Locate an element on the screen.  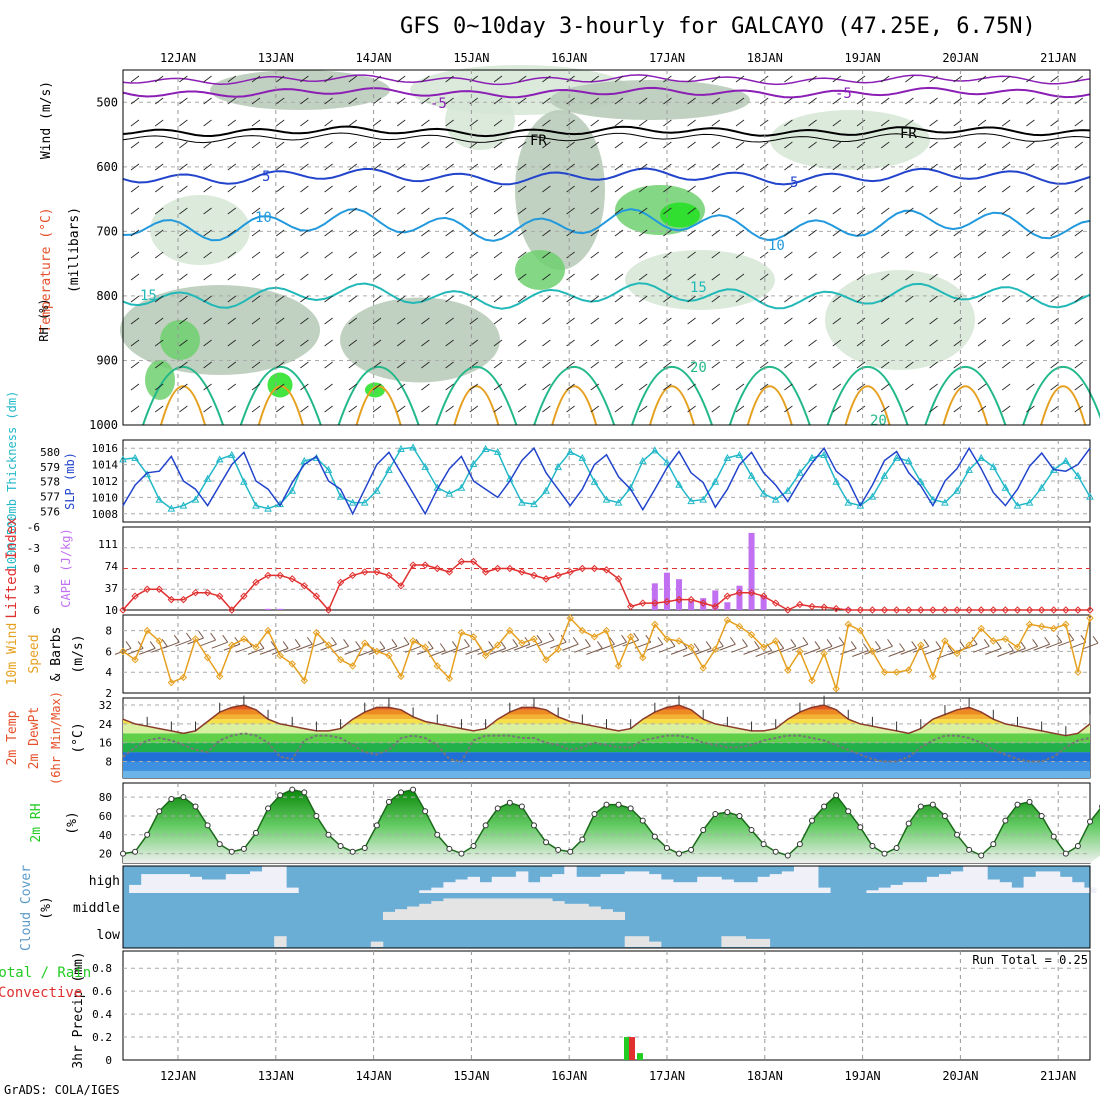
top-day-label: 13JAN is located at coordinates (276, 58).